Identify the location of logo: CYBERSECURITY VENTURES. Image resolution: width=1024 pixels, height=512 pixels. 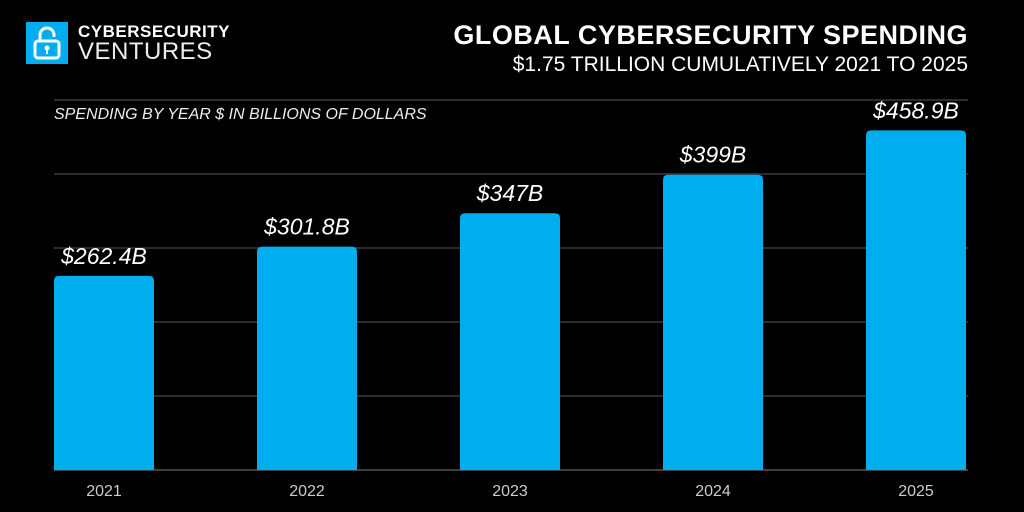
(128, 43).